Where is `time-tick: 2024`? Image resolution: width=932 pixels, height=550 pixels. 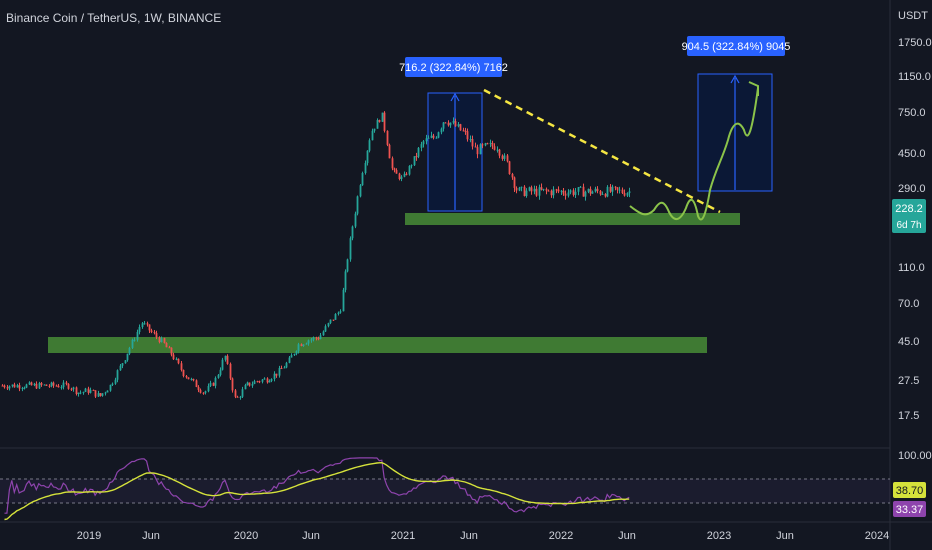
time-tick: 2024 is located at coordinates (877, 536).